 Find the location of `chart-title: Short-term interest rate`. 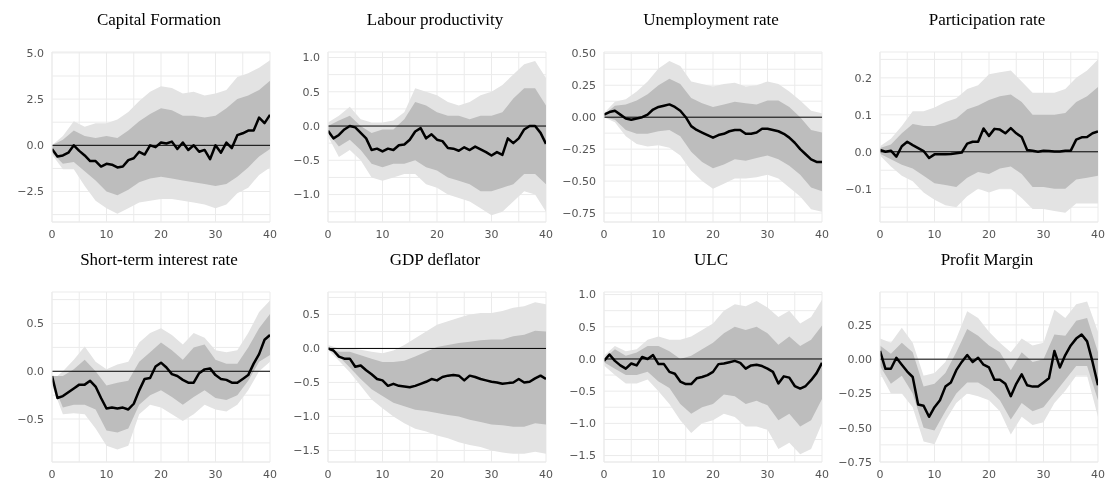

chart-title: Short-term interest rate is located at coordinates (159, 260).